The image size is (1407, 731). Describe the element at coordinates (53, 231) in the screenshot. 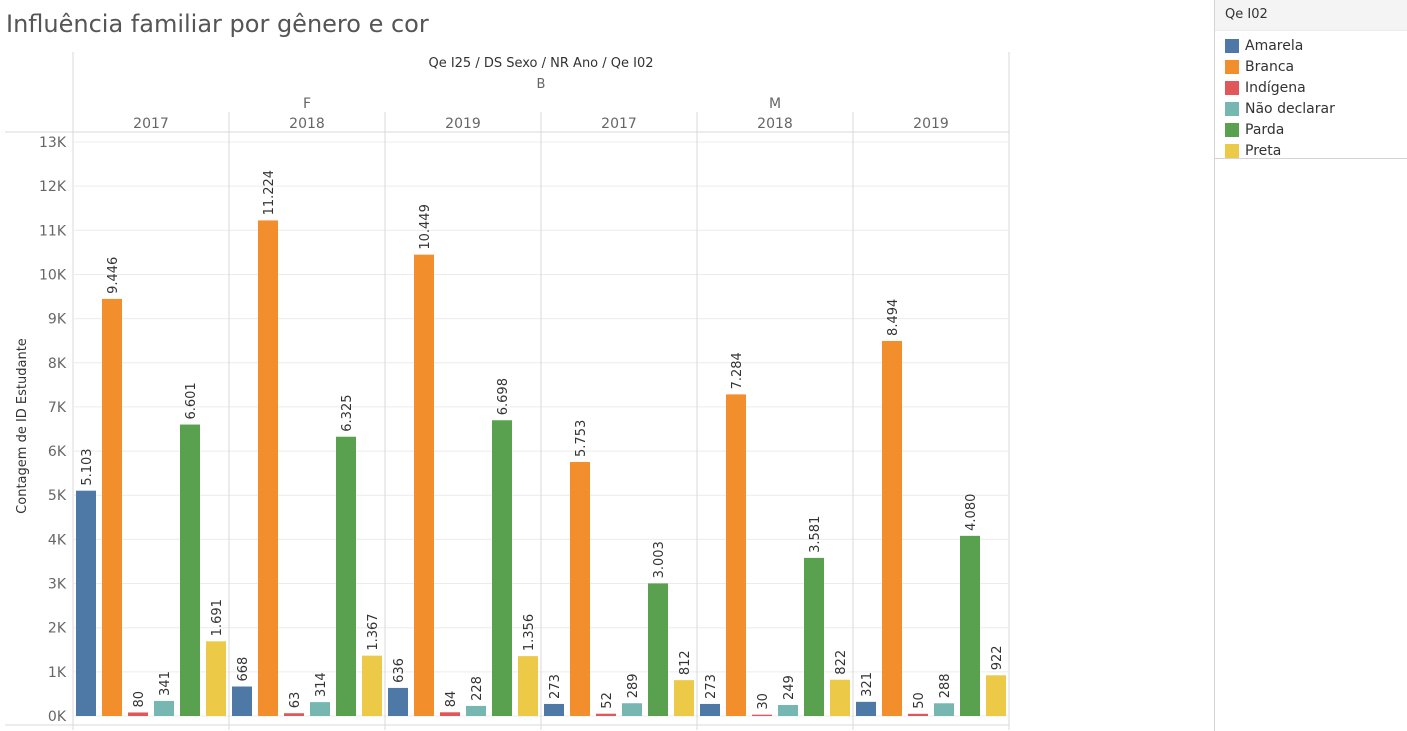

I see `y-tick-label: 11K` at that location.